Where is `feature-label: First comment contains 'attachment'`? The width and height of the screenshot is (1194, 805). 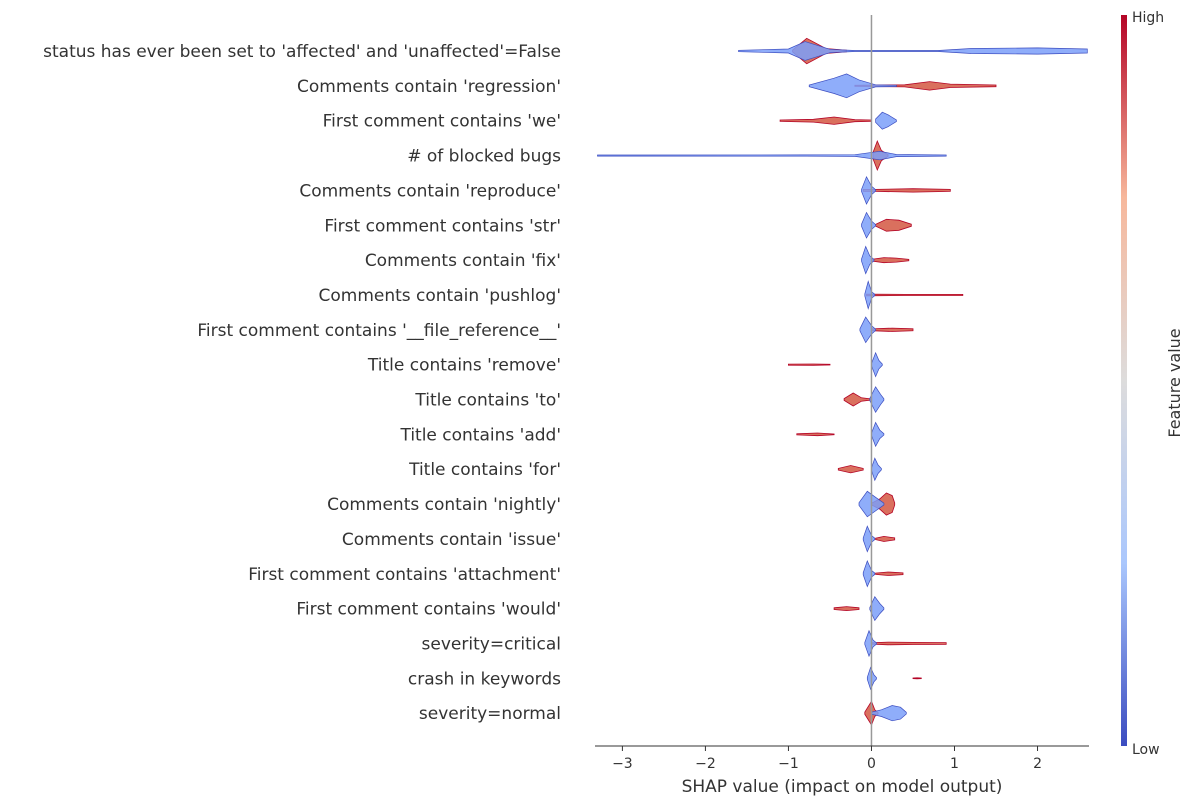
feature-label: First comment contains 'attachment' is located at coordinates (404, 575).